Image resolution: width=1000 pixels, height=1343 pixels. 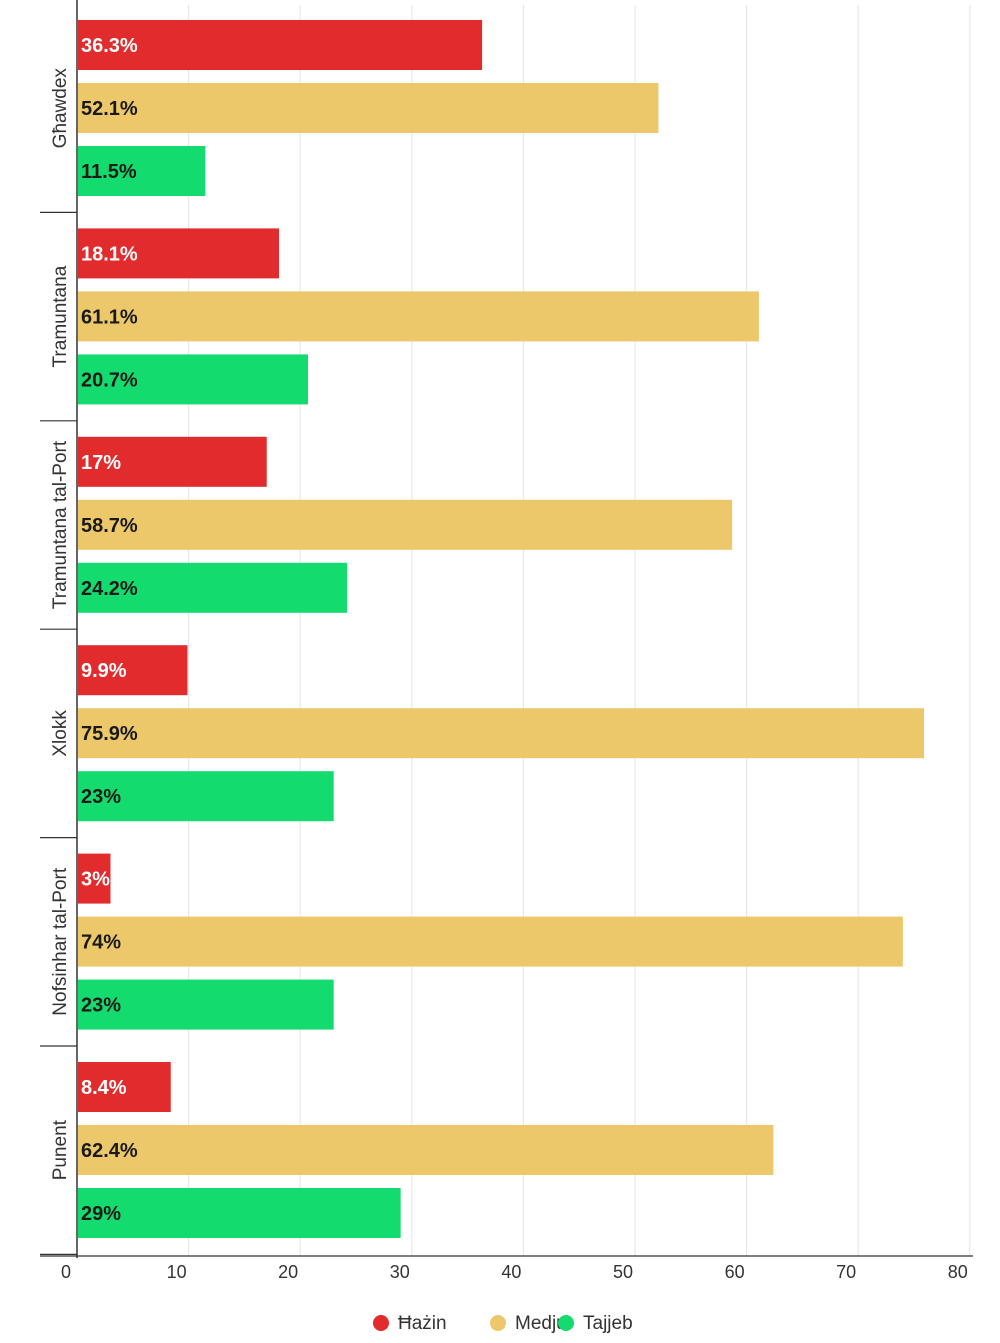 What do you see at coordinates (60, 1149) in the screenshot?
I see `category-label: Punent` at bounding box center [60, 1149].